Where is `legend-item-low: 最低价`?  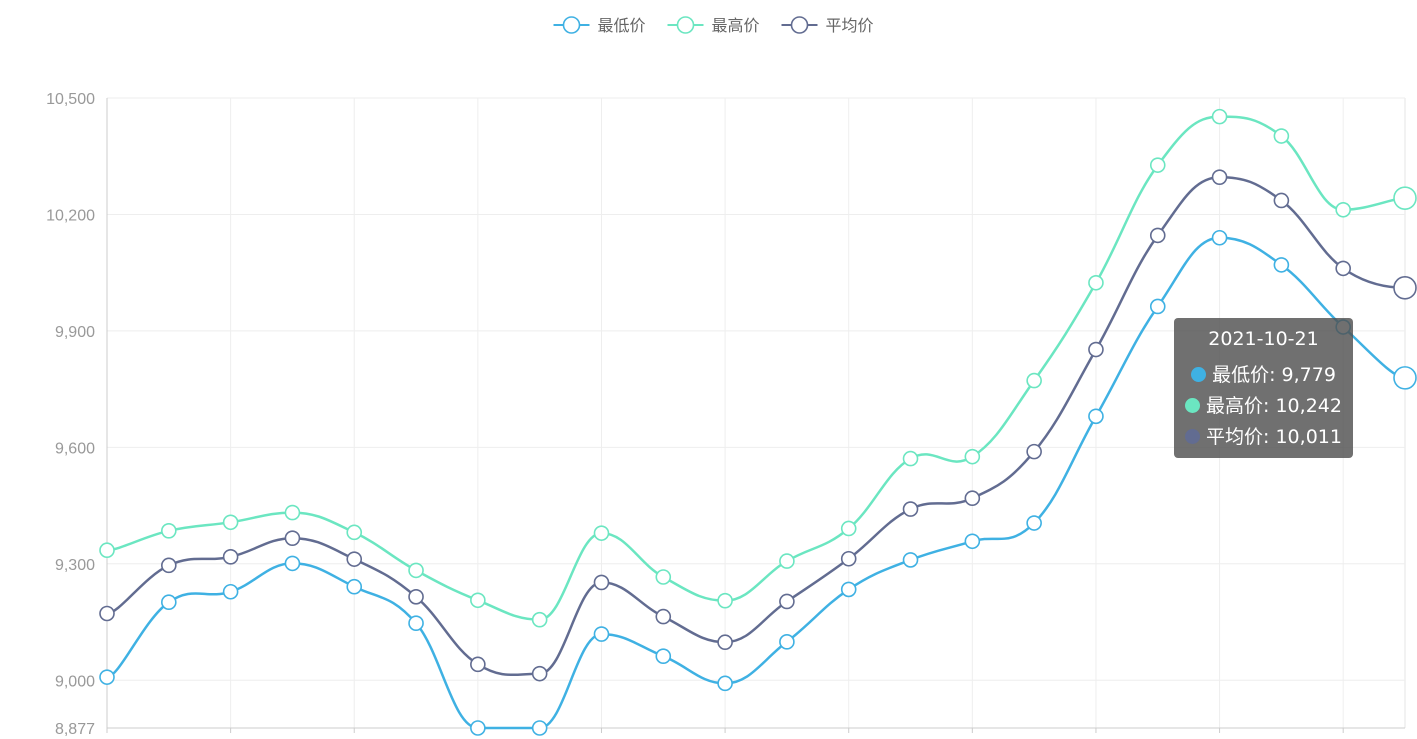 legend-item-low: 最低价 is located at coordinates (599, 25).